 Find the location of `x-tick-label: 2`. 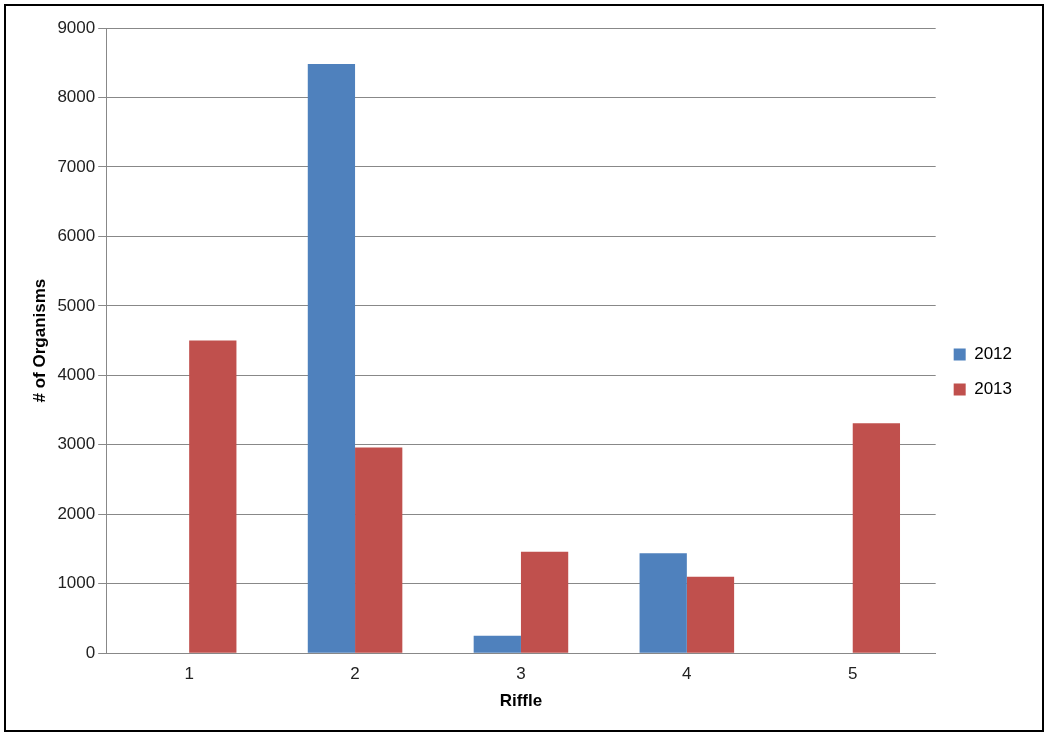

x-tick-label: 2 is located at coordinates (355, 674).